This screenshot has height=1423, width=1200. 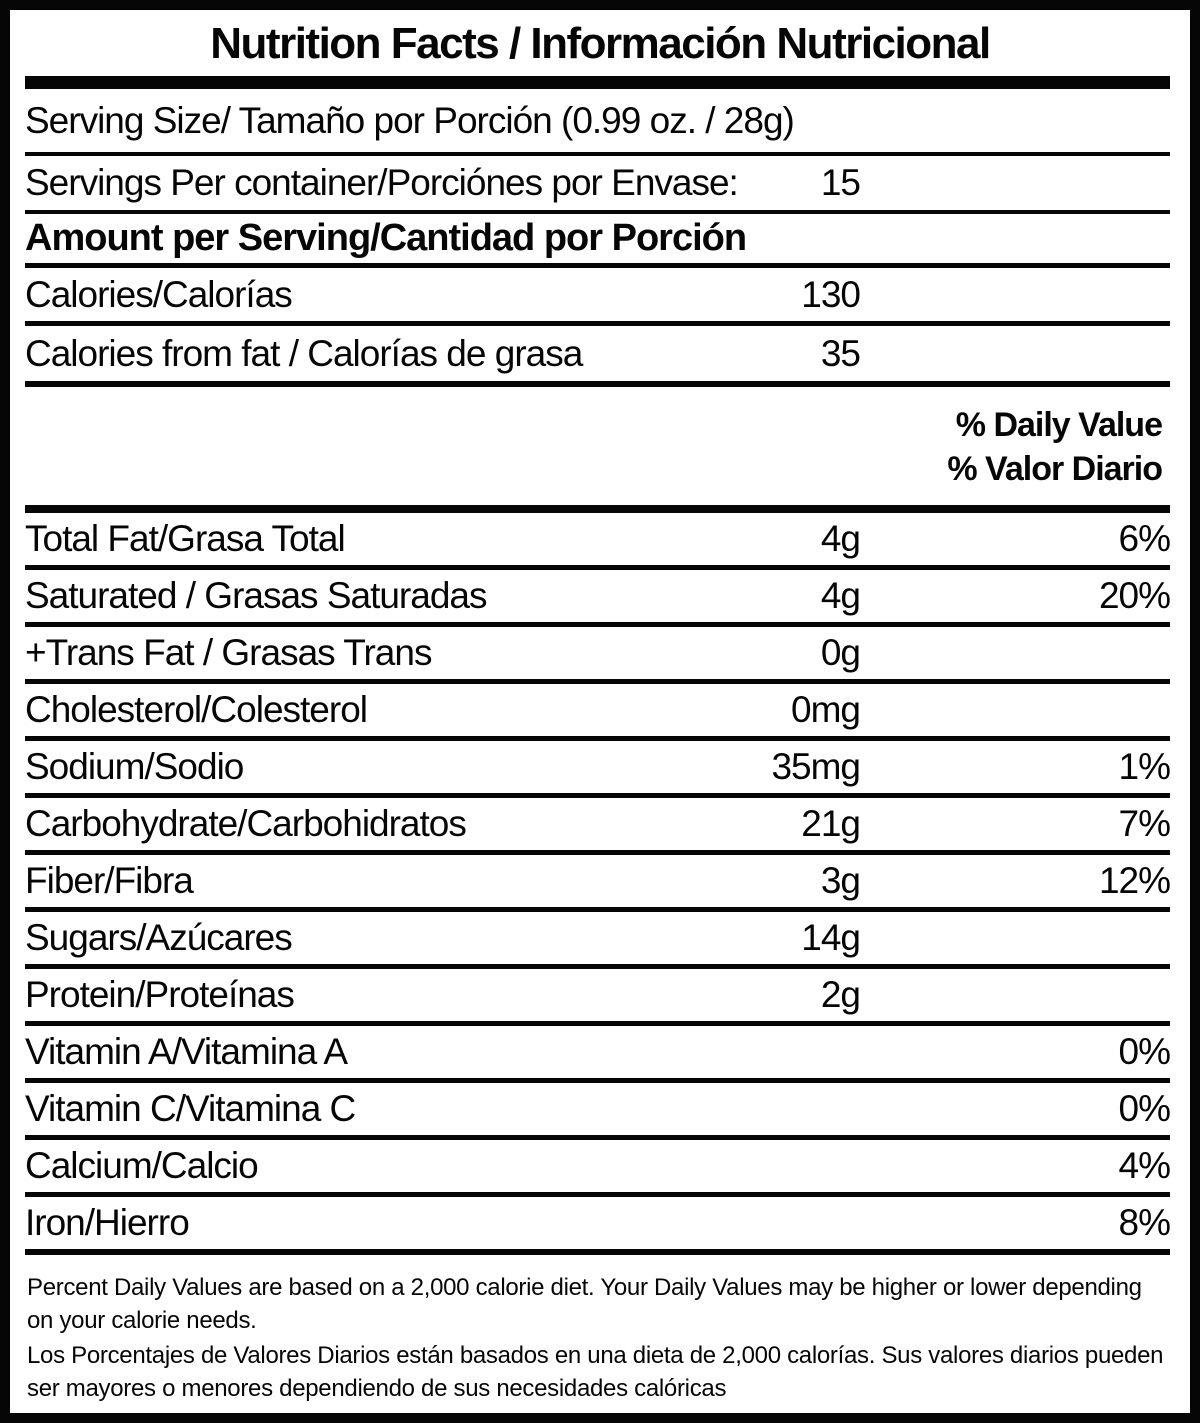 What do you see at coordinates (186, 1051) in the screenshot?
I see `nutrient-label: Vitamin A/Vitamina A` at bounding box center [186, 1051].